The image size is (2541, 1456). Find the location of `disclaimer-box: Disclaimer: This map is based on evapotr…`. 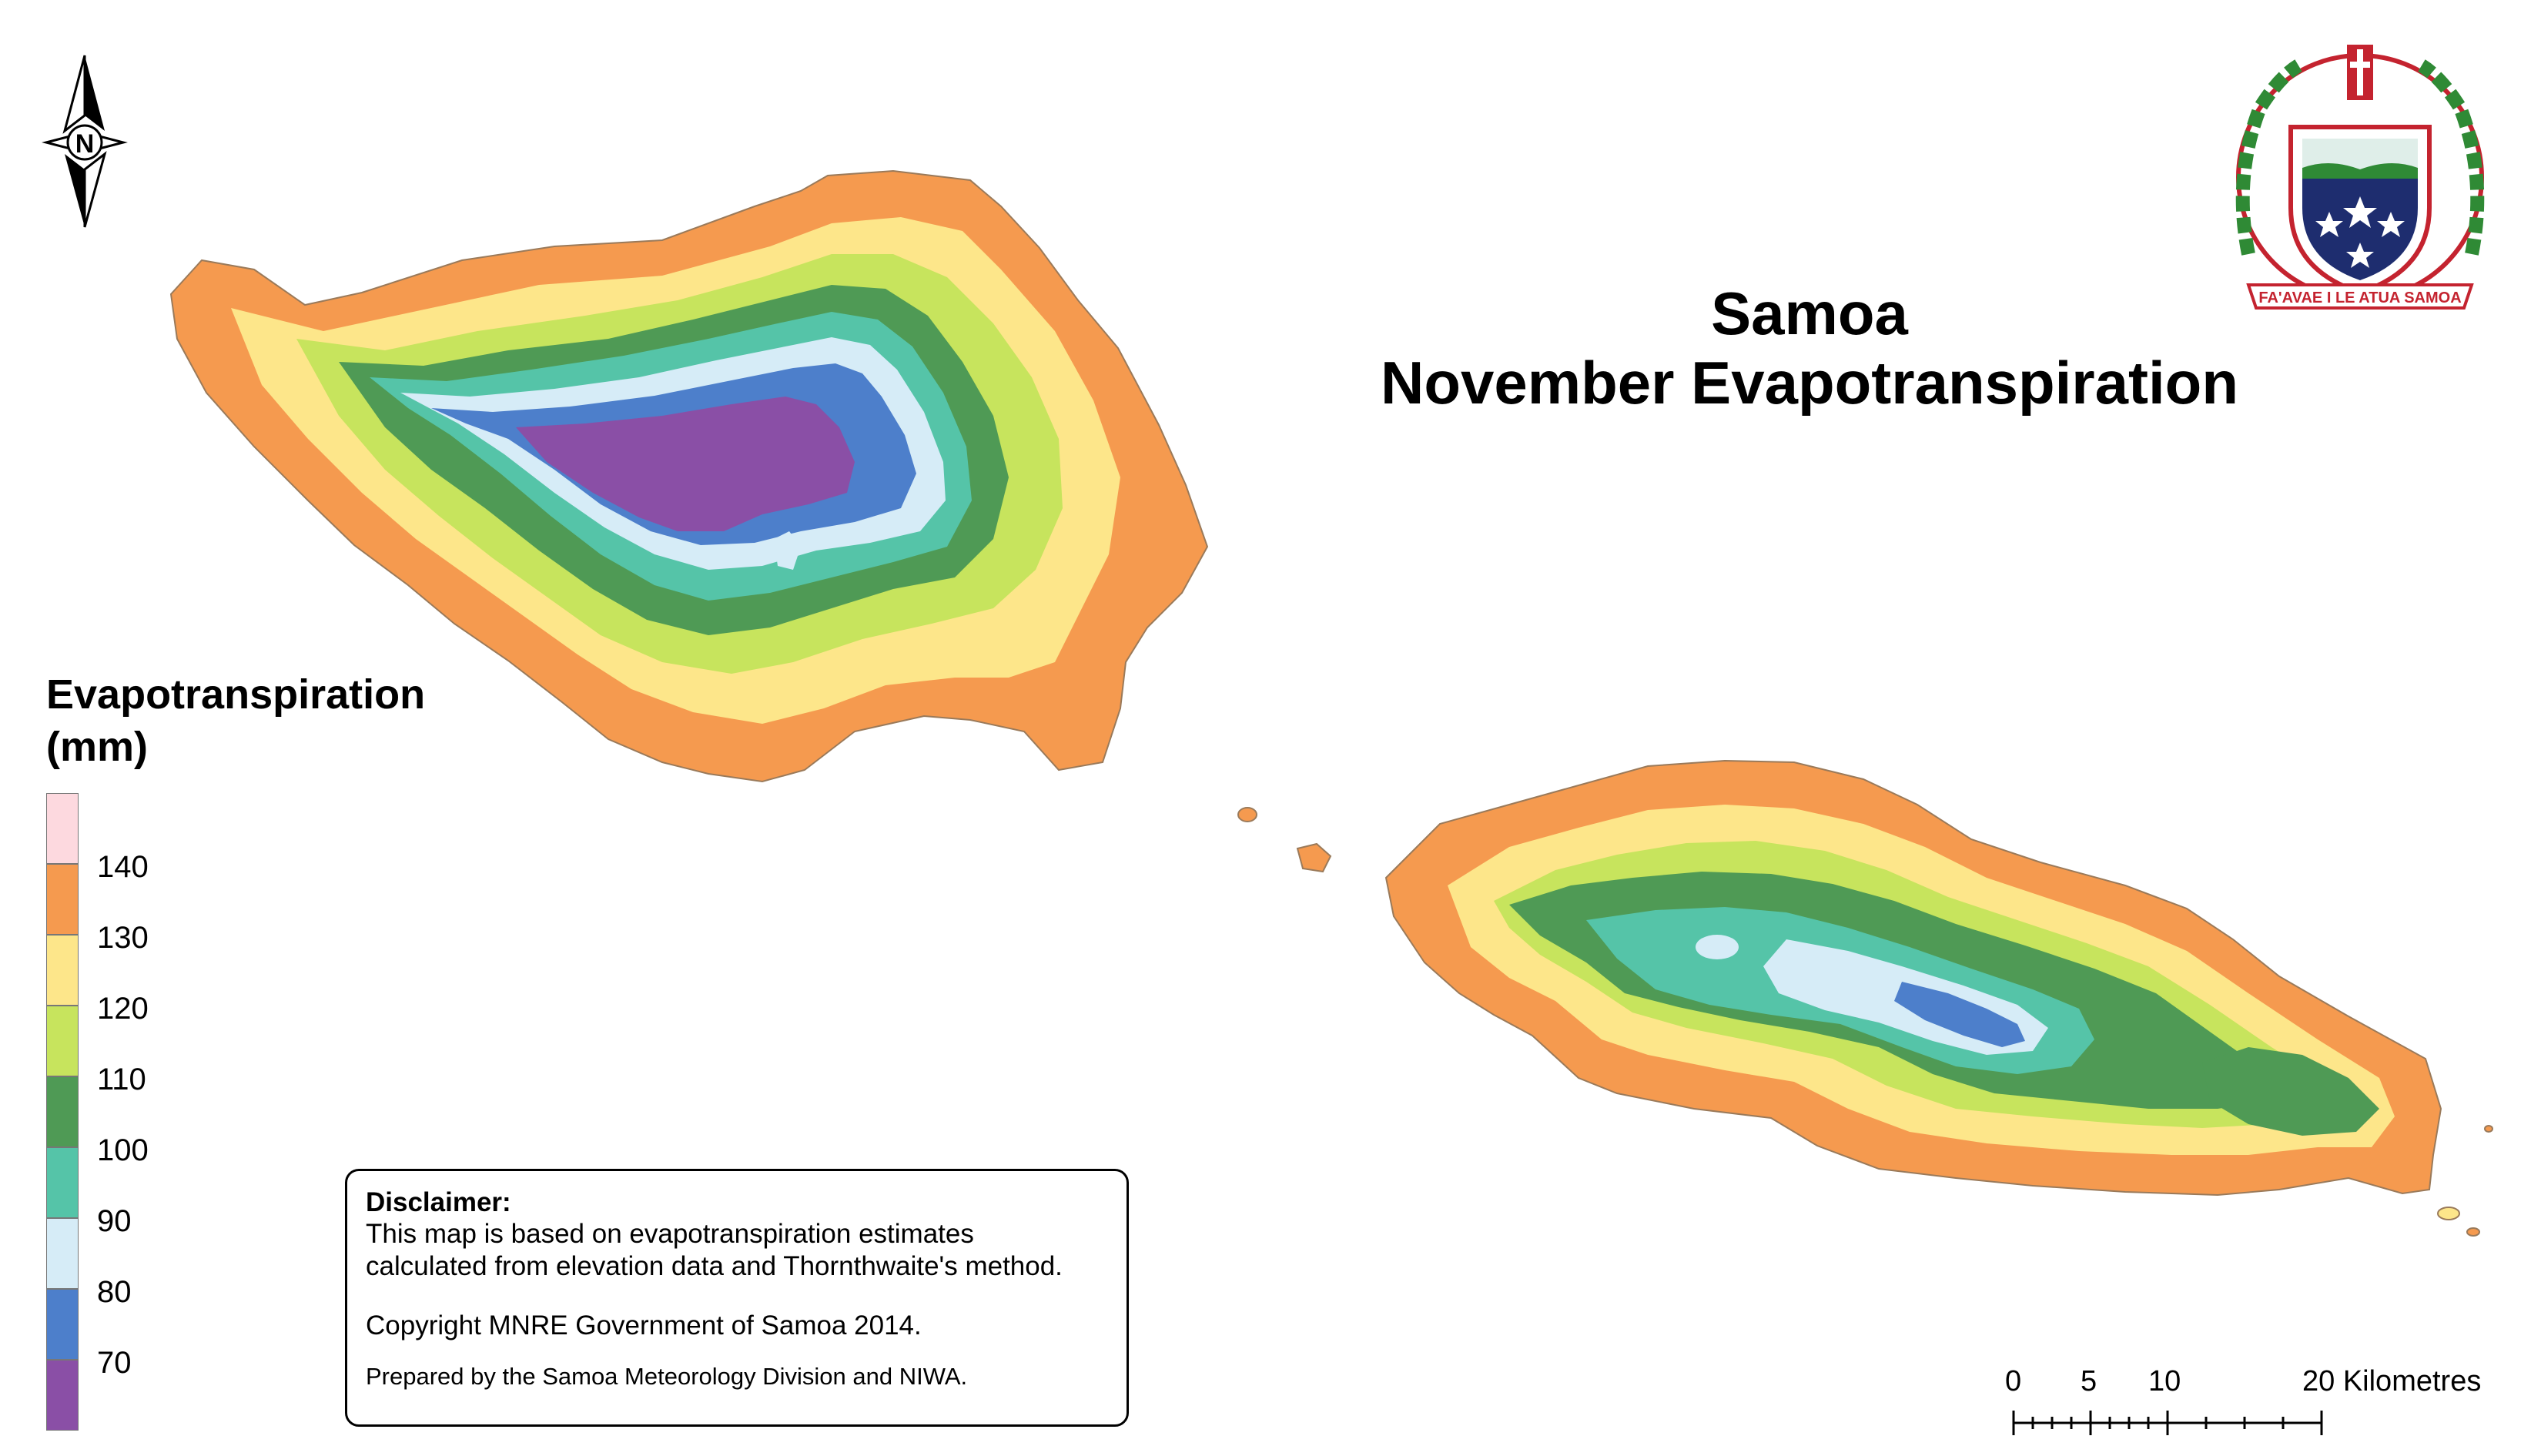

disclaimer-box: Disclaimer: This map is based on evapotr… is located at coordinates (737, 1298).